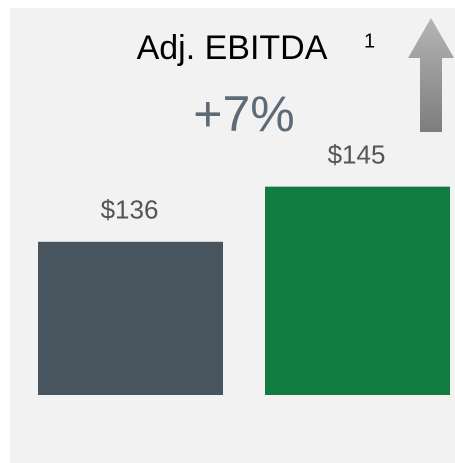 This screenshot has width=455, height=463. Describe the element at coordinates (369, 41) in the screenshot. I see `title-superscript: 1` at that location.